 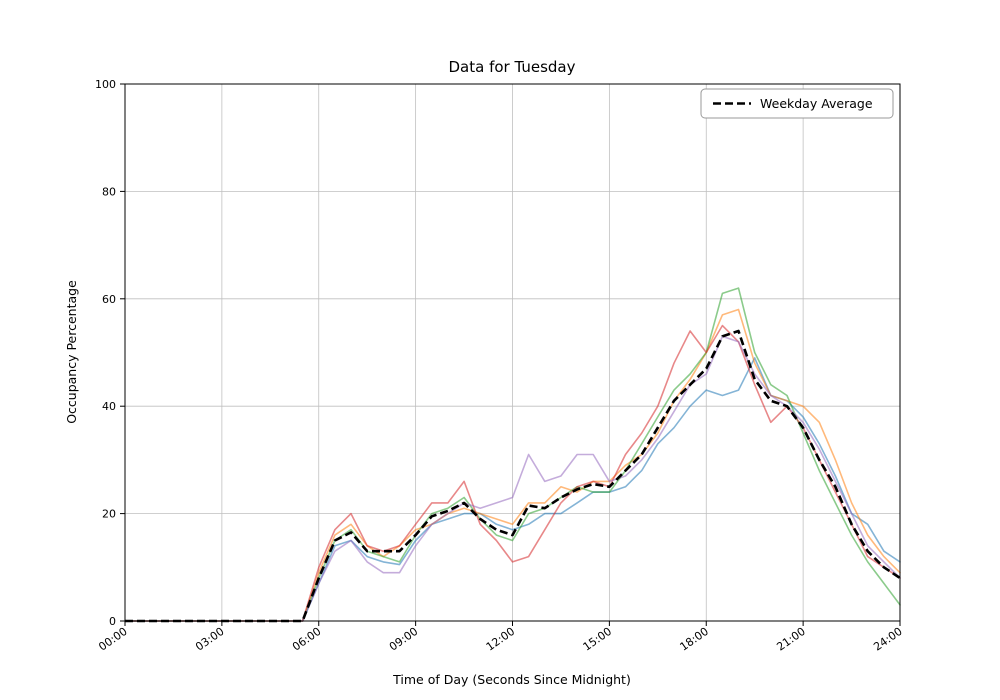 What do you see at coordinates (109, 191) in the screenshot?
I see `y-tick-label: 80` at bounding box center [109, 191].